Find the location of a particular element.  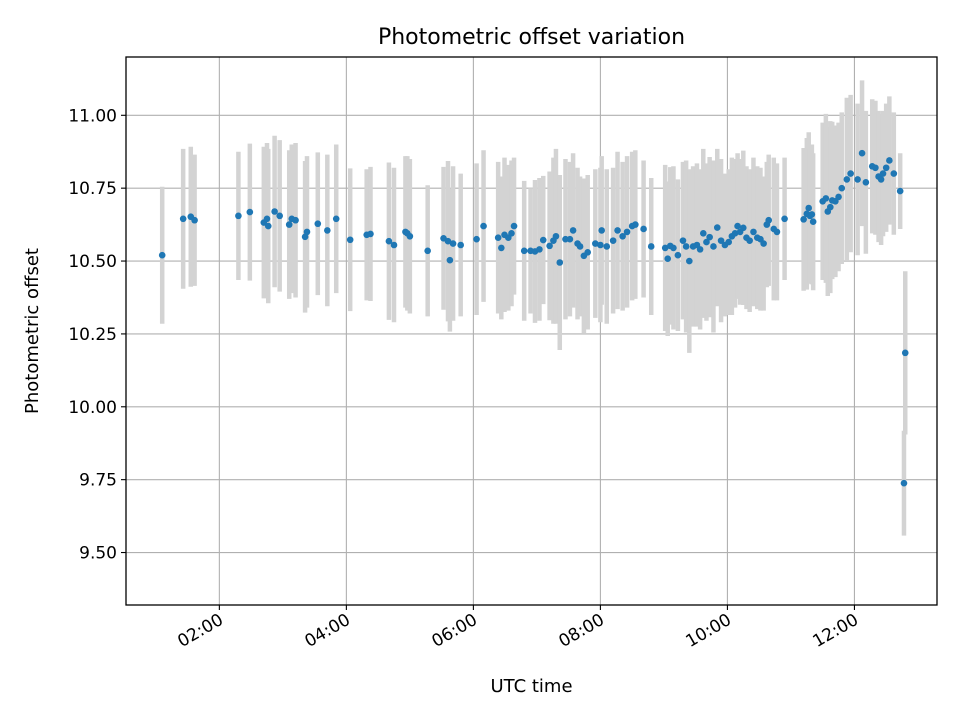

y-tick-label: 9.75 is located at coordinates (98, 481).